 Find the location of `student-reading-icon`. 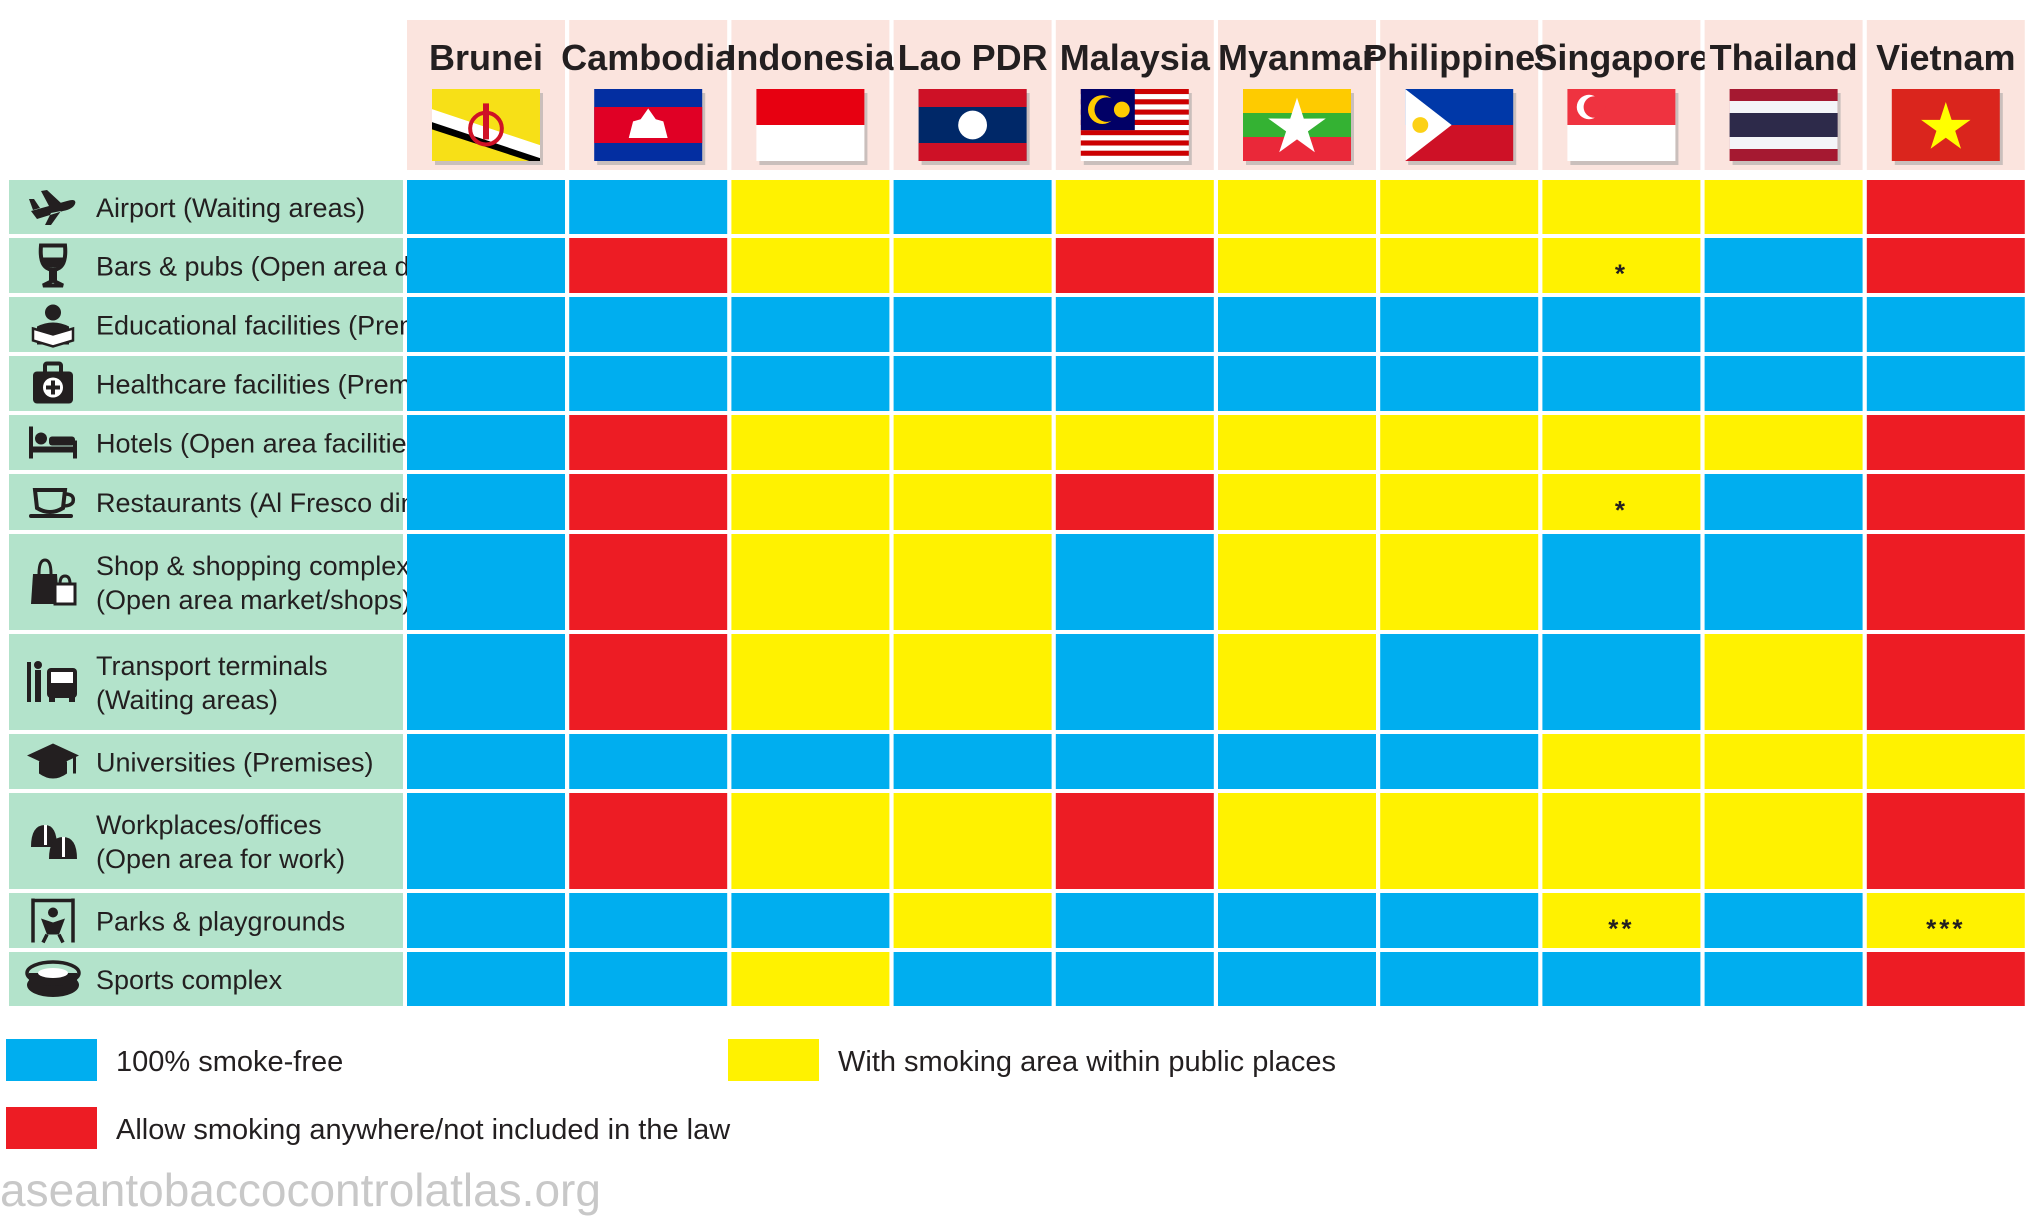

student-reading-icon is located at coordinates (53, 326).